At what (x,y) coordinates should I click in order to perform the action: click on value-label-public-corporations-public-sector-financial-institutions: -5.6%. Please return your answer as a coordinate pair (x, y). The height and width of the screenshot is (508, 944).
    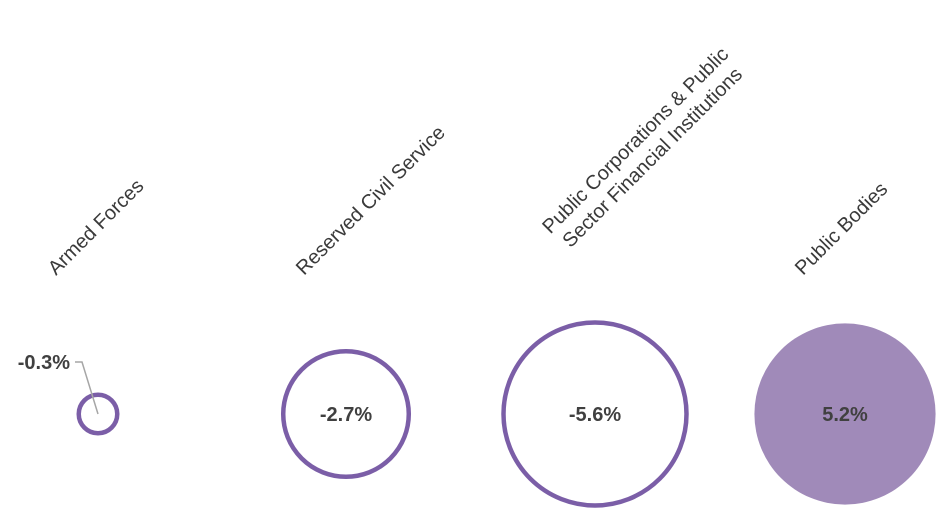
    Looking at the image, I should click on (595, 415).